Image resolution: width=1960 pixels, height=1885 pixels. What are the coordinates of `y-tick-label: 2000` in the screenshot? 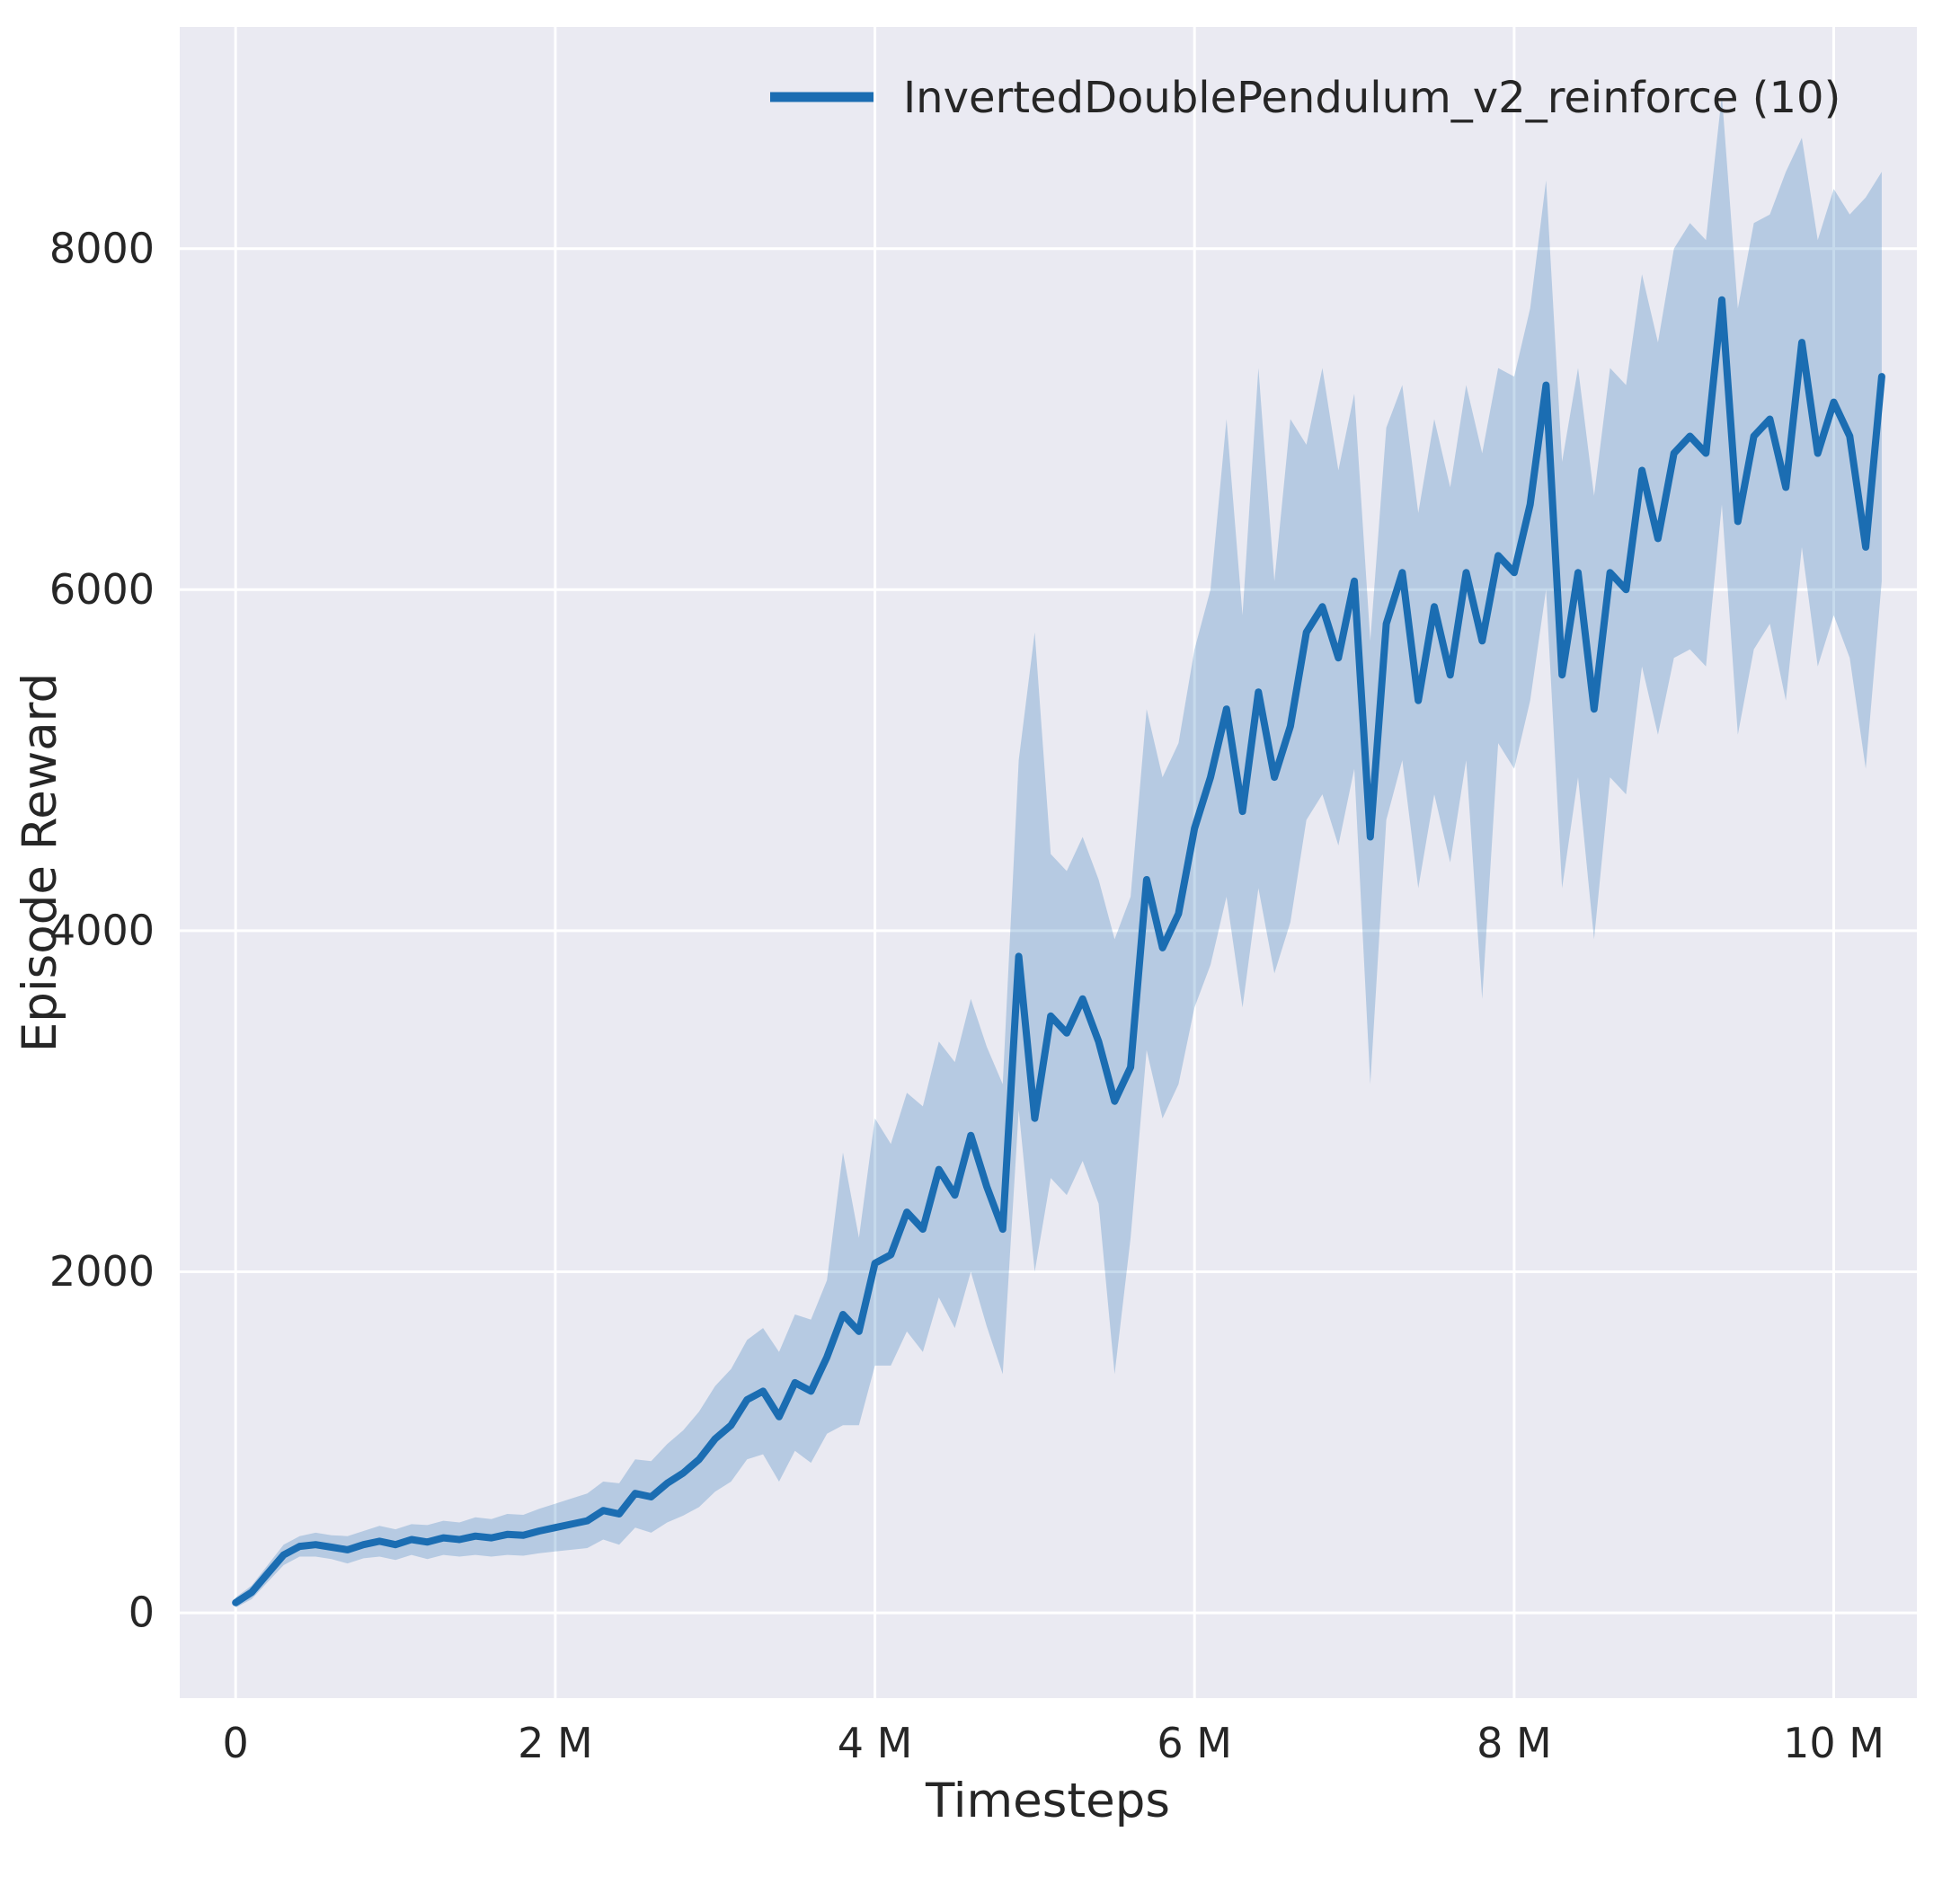 It's located at (102, 1271).